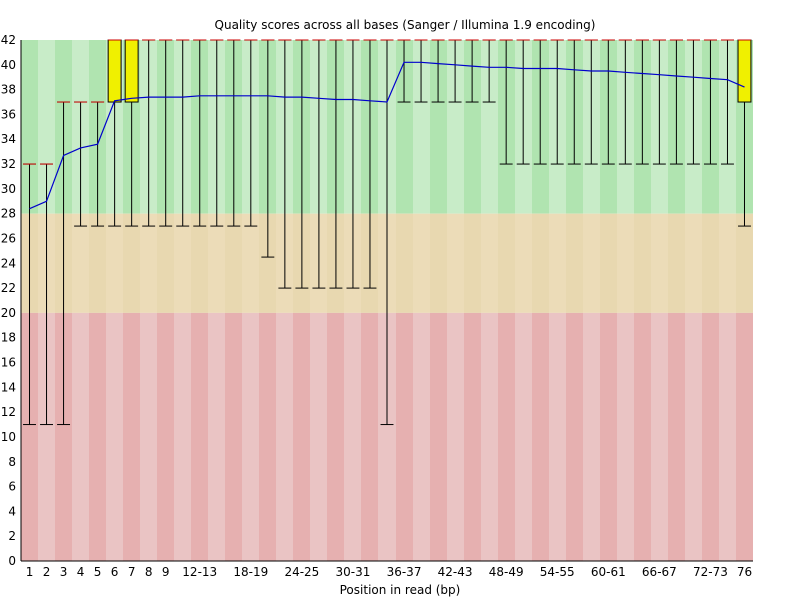  I want to click on y-tick-label: 20, so click(8, 313).